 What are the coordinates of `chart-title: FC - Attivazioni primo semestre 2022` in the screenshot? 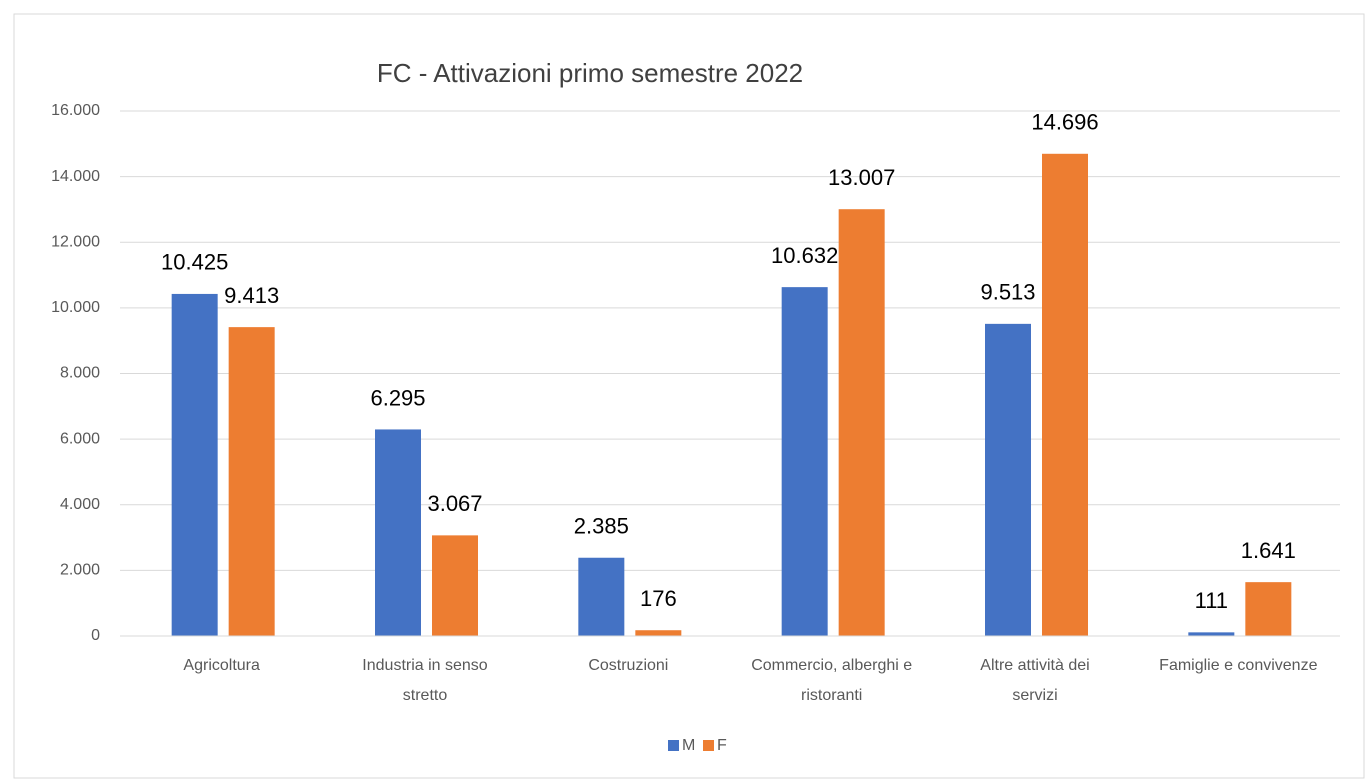 It's located at (590, 73).